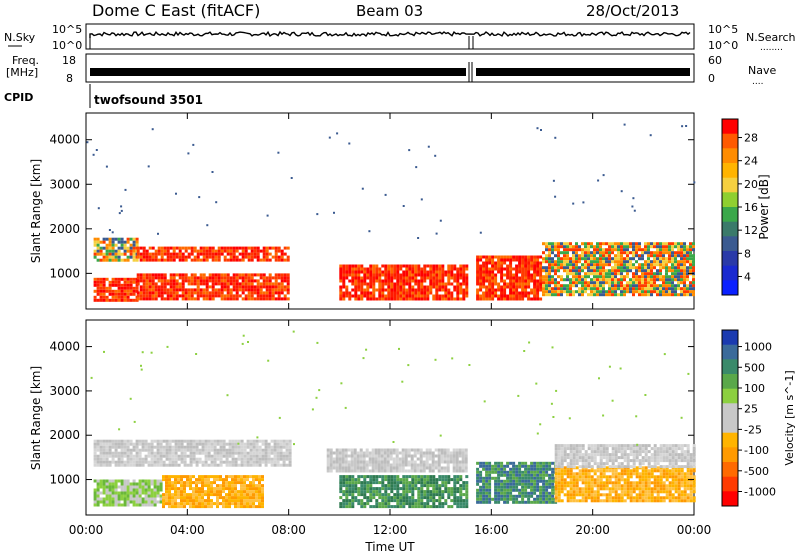  What do you see at coordinates (69, 78) in the screenshot?
I see `freq-tick-bottom: 8` at bounding box center [69, 78].